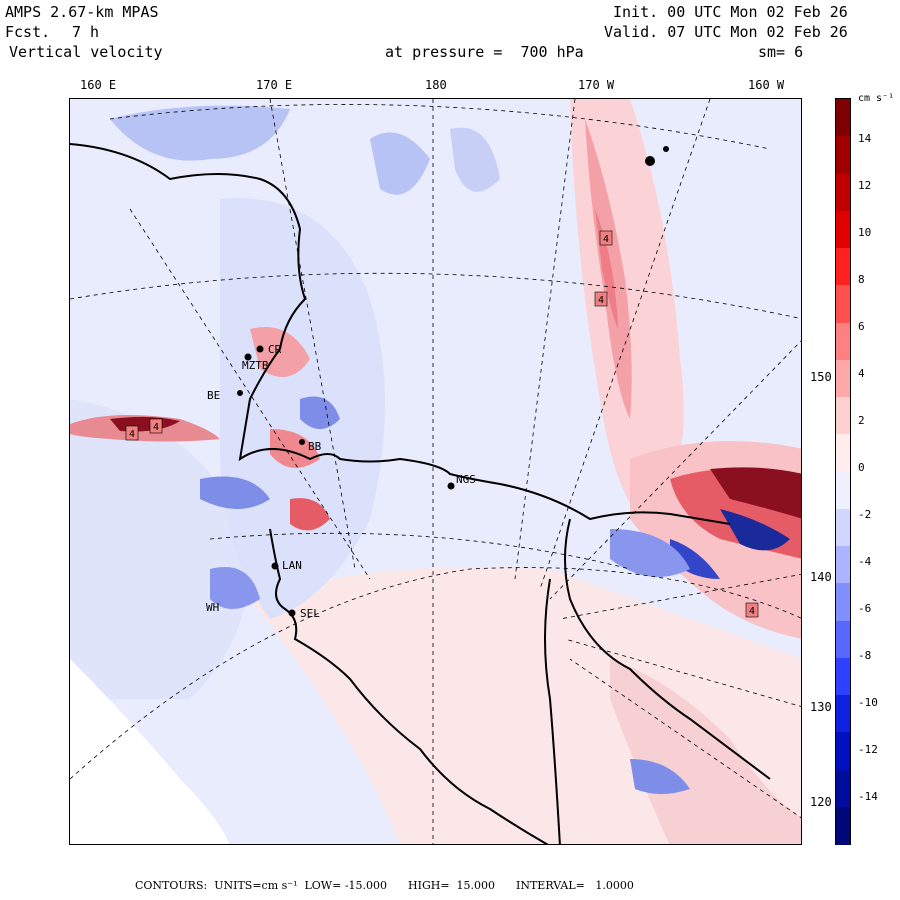 The image size is (900, 900). Describe the element at coordinates (865, 232) in the screenshot. I see `colorbar-tick-label: 10` at that location.